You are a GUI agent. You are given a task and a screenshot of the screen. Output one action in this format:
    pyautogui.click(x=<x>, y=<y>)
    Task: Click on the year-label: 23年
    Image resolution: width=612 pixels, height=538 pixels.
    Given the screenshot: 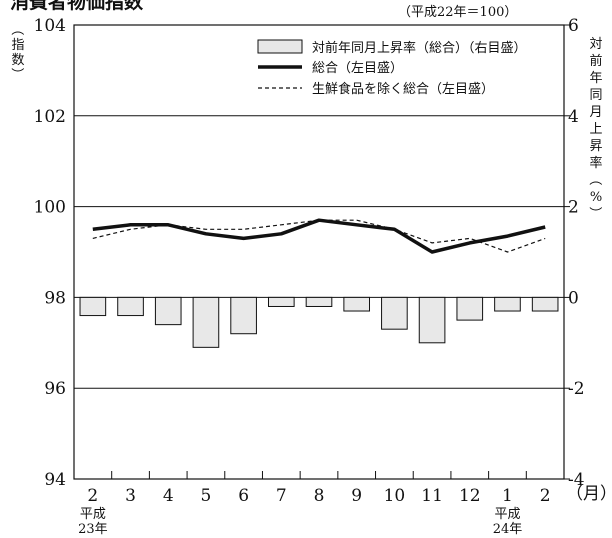 What is the action you would take?
    pyautogui.click(x=93, y=529)
    